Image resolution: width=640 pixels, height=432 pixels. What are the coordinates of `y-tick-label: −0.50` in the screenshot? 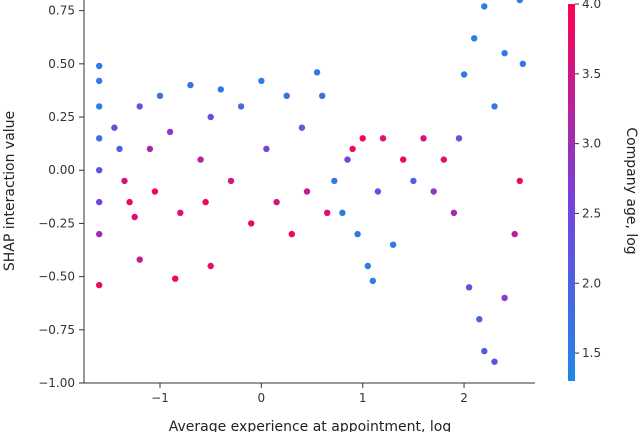 It's located at (56, 277).